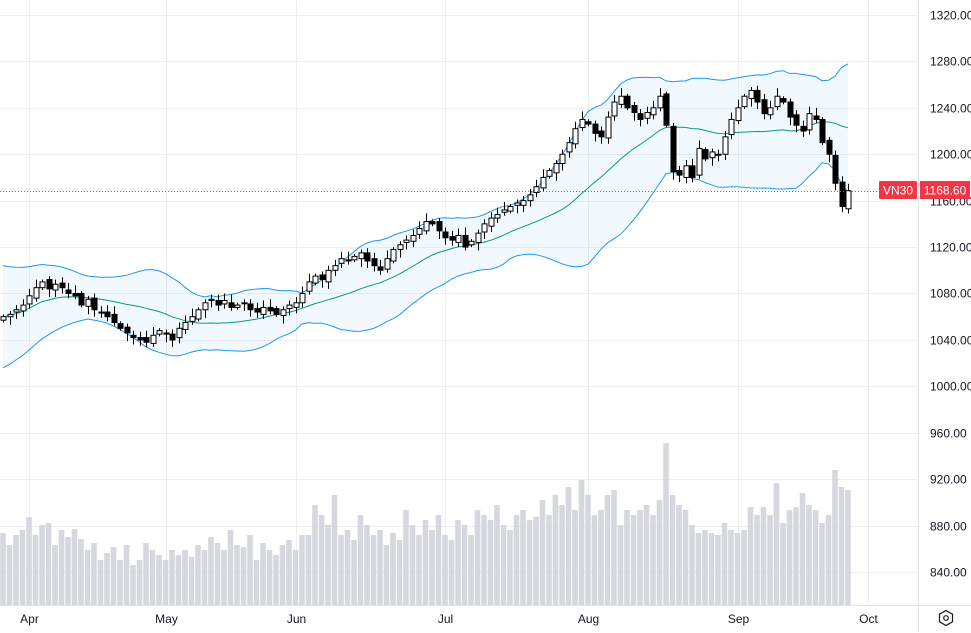 This screenshot has width=971, height=633. Describe the element at coordinates (945, 191) in the screenshot. I see `last-price-text: 1168.60` at that location.